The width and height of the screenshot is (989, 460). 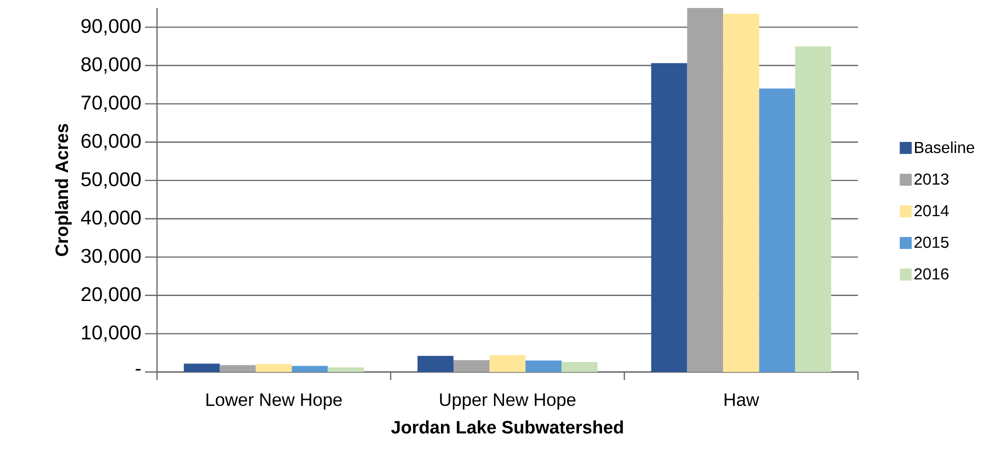 I want to click on x-axis-title: Jordan Lake Subwatershed, so click(x=507, y=427).